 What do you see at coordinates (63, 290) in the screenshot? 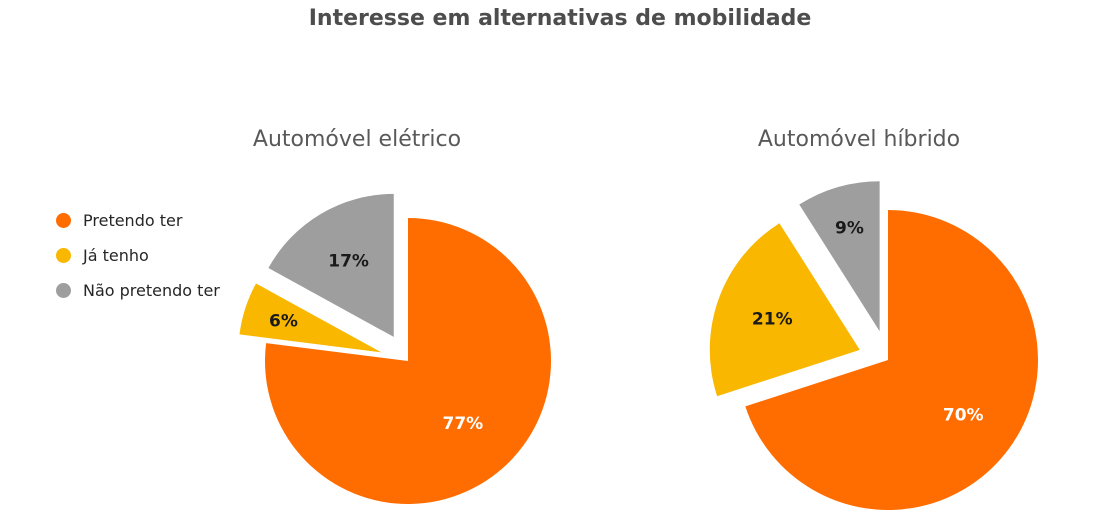
I see `legend-swatch-gray` at bounding box center [63, 290].